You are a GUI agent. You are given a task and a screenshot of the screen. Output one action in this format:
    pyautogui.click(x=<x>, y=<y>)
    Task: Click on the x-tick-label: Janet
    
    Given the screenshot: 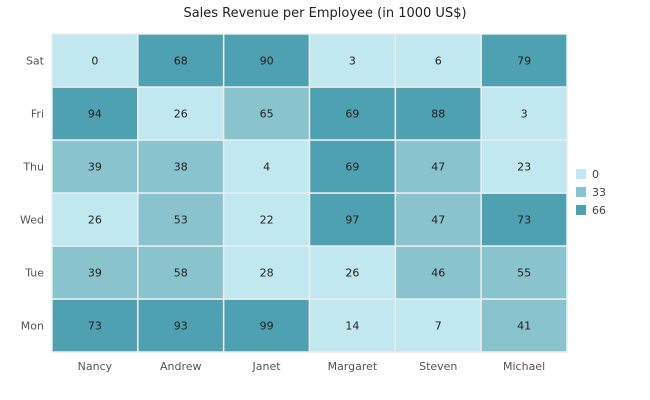 What is the action you would take?
    pyautogui.click(x=267, y=366)
    